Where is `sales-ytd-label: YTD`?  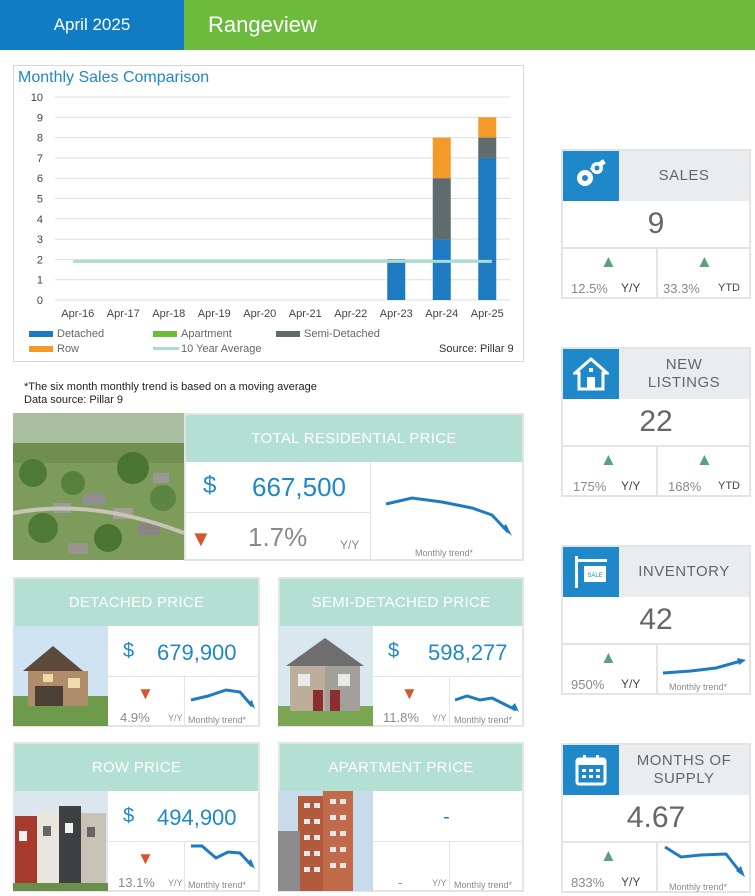 sales-ytd-label: YTD is located at coordinates (729, 288).